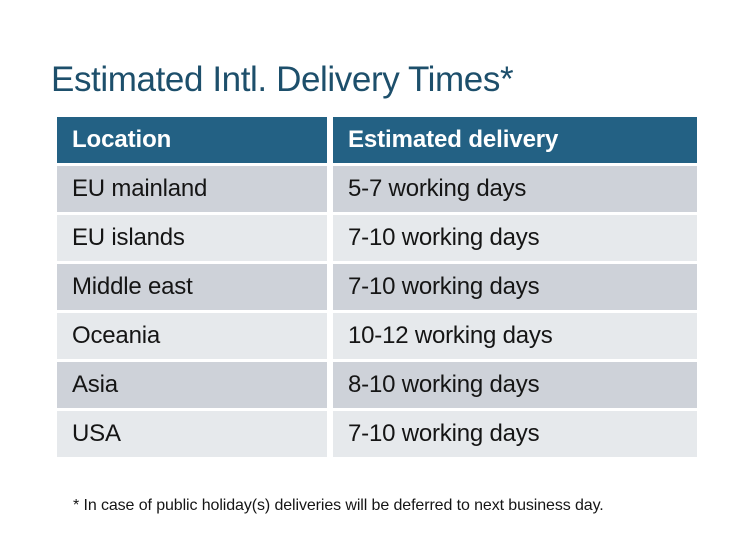  I want to click on table-row: EU islands 7-10 working days, so click(377, 238).